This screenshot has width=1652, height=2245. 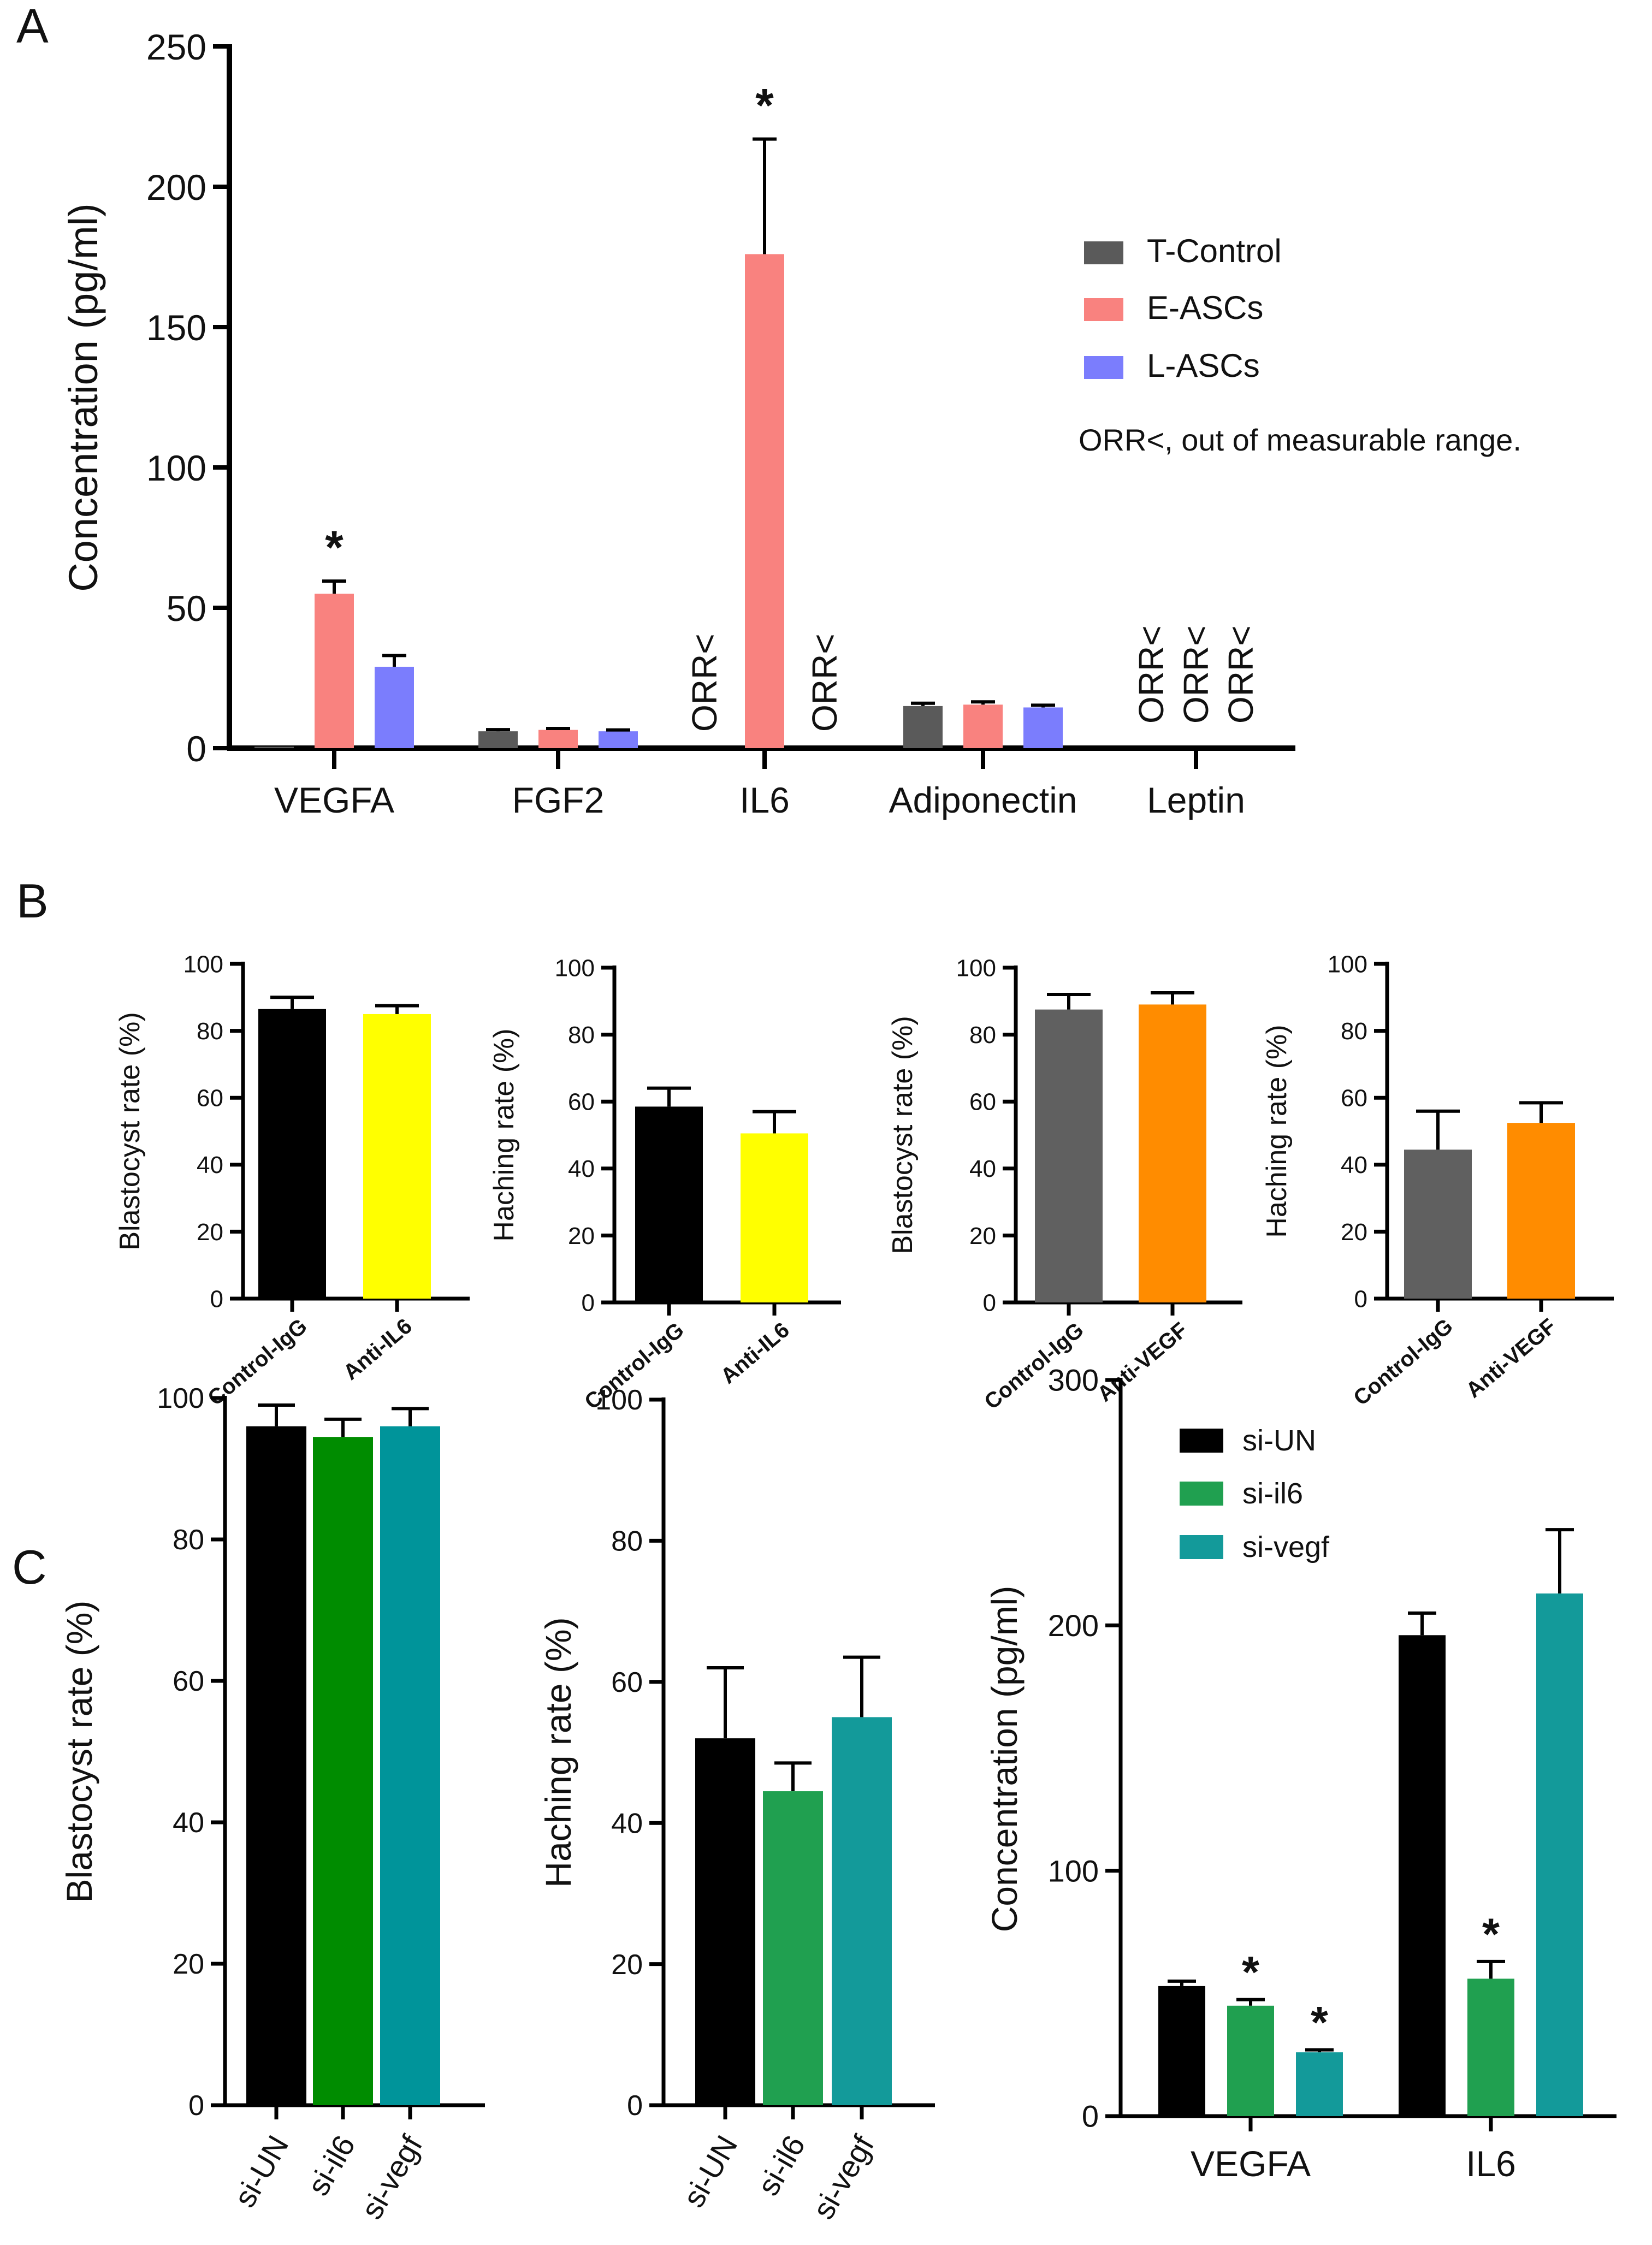 What do you see at coordinates (1203, 365) in the screenshot?
I see `legend-label: L-ASCs` at bounding box center [1203, 365].